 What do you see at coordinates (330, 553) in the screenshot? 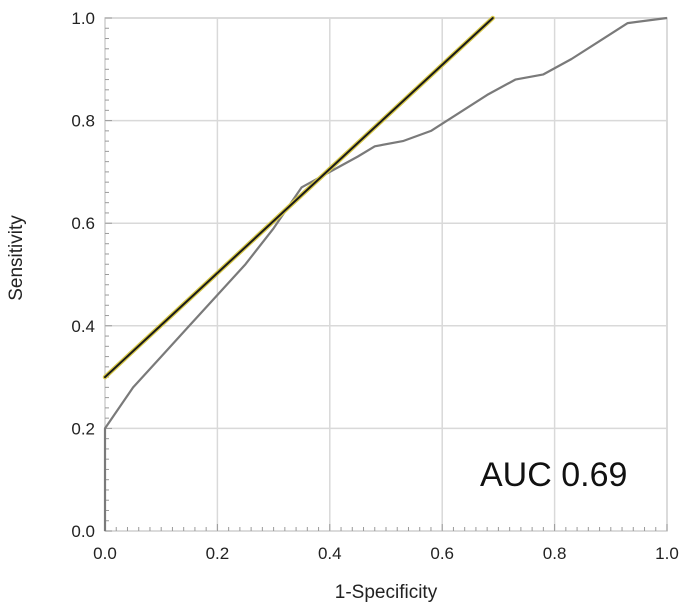
I see `x-tick-label: 0.4` at bounding box center [330, 553].